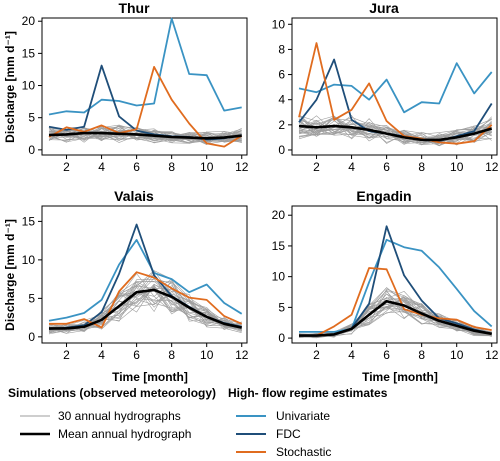 This screenshot has height=461, width=500. I want to click on legend-label-mean-hydrograph: Mean annual hydrograph, so click(124, 434).